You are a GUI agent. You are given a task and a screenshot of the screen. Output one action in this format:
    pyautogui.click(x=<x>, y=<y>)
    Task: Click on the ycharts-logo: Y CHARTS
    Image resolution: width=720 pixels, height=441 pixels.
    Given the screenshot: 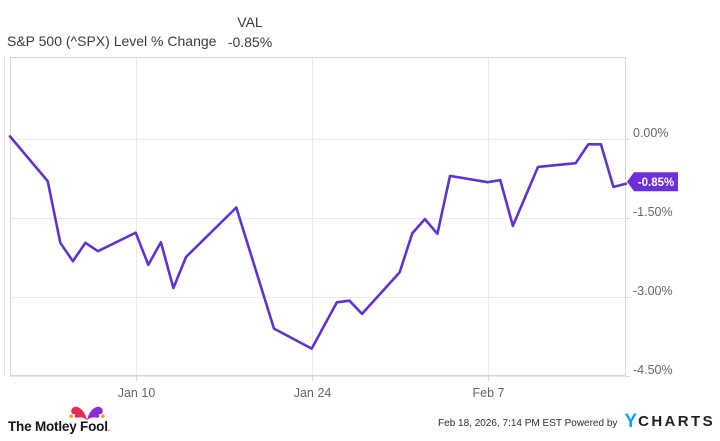 What is the action you would take?
    pyautogui.click(x=669, y=421)
    